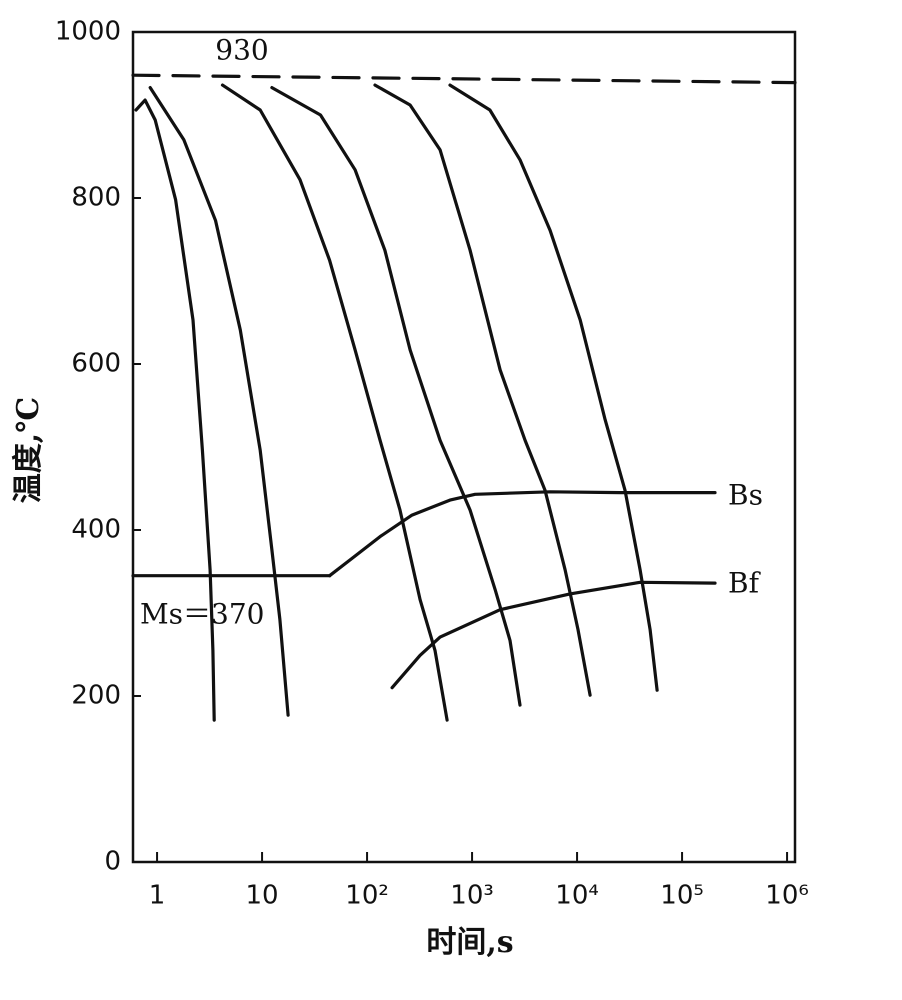  I want to click on annotation: 930, so click(241, 50).